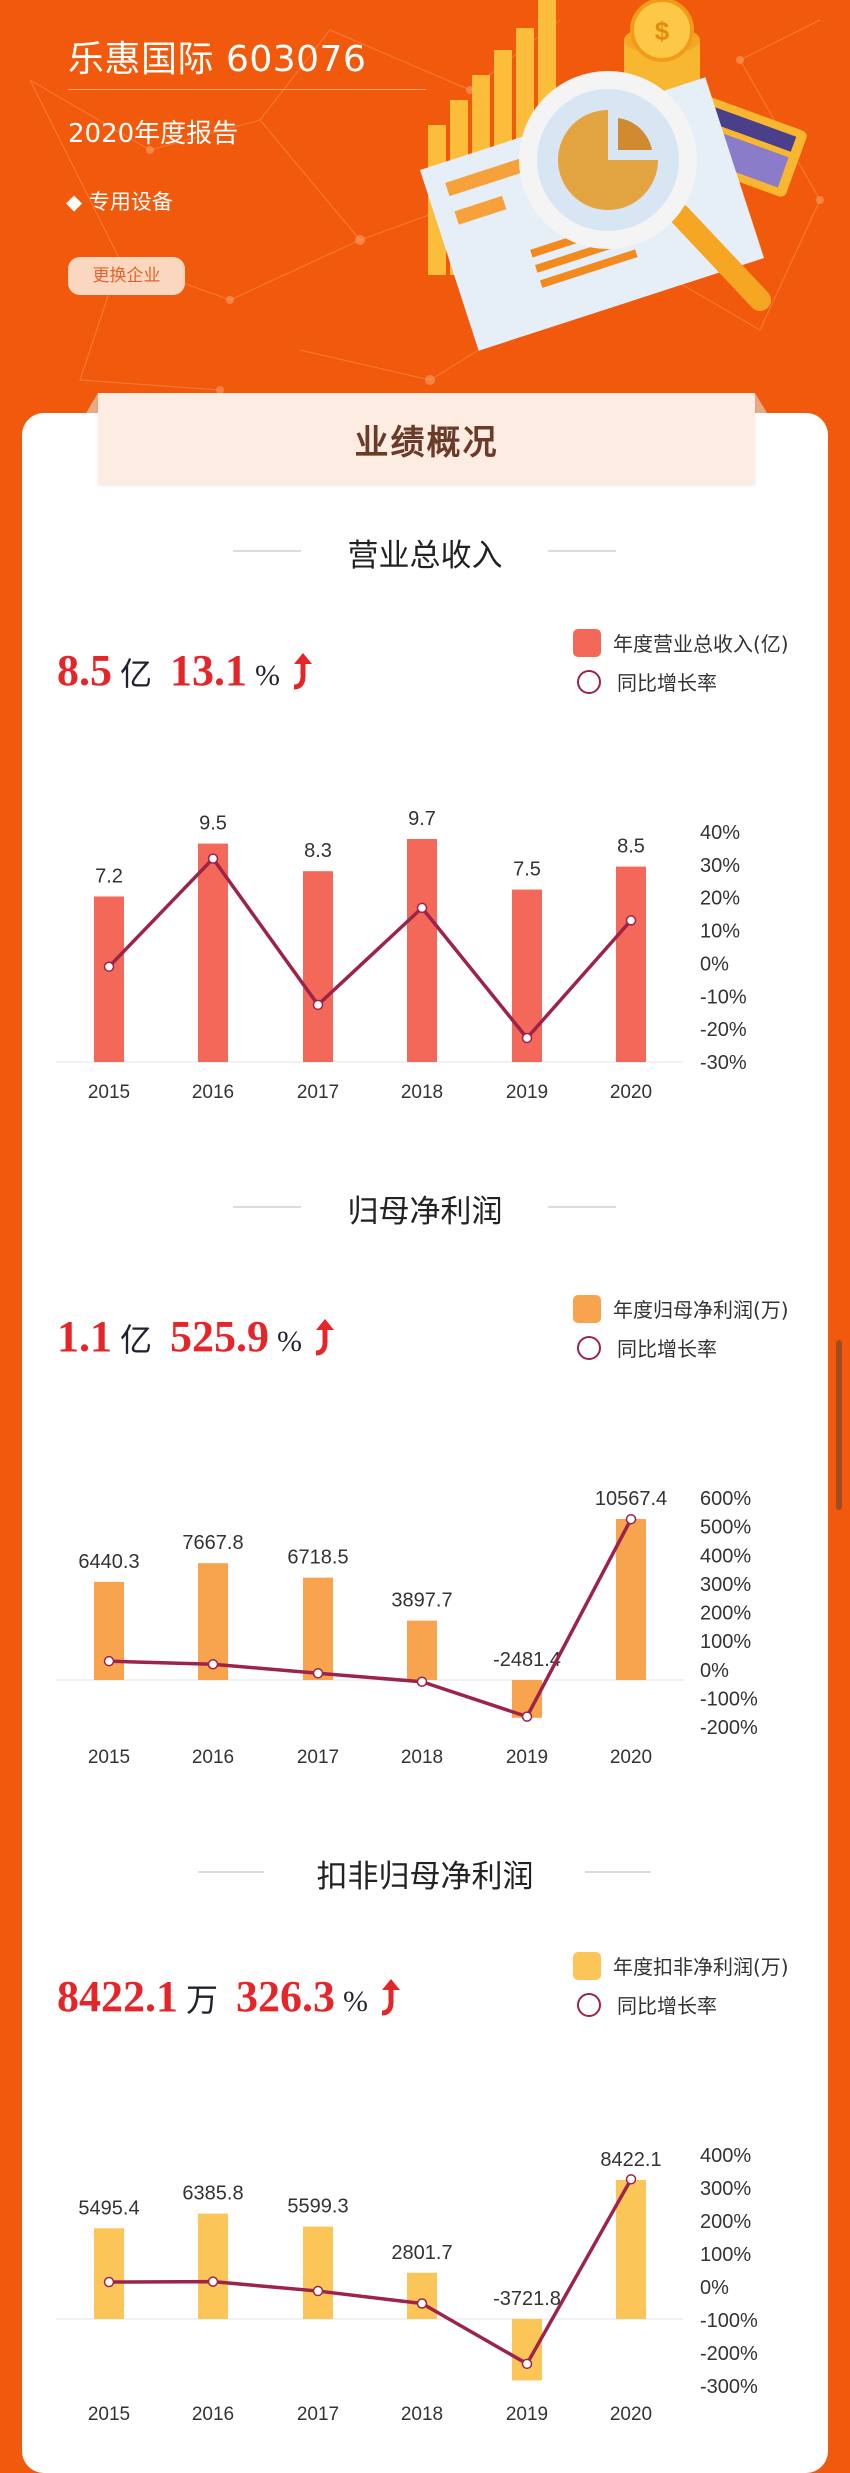  What do you see at coordinates (217, 59) in the screenshot?
I see `company-title: 乐惠国际 603076` at bounding box center [217, 59].